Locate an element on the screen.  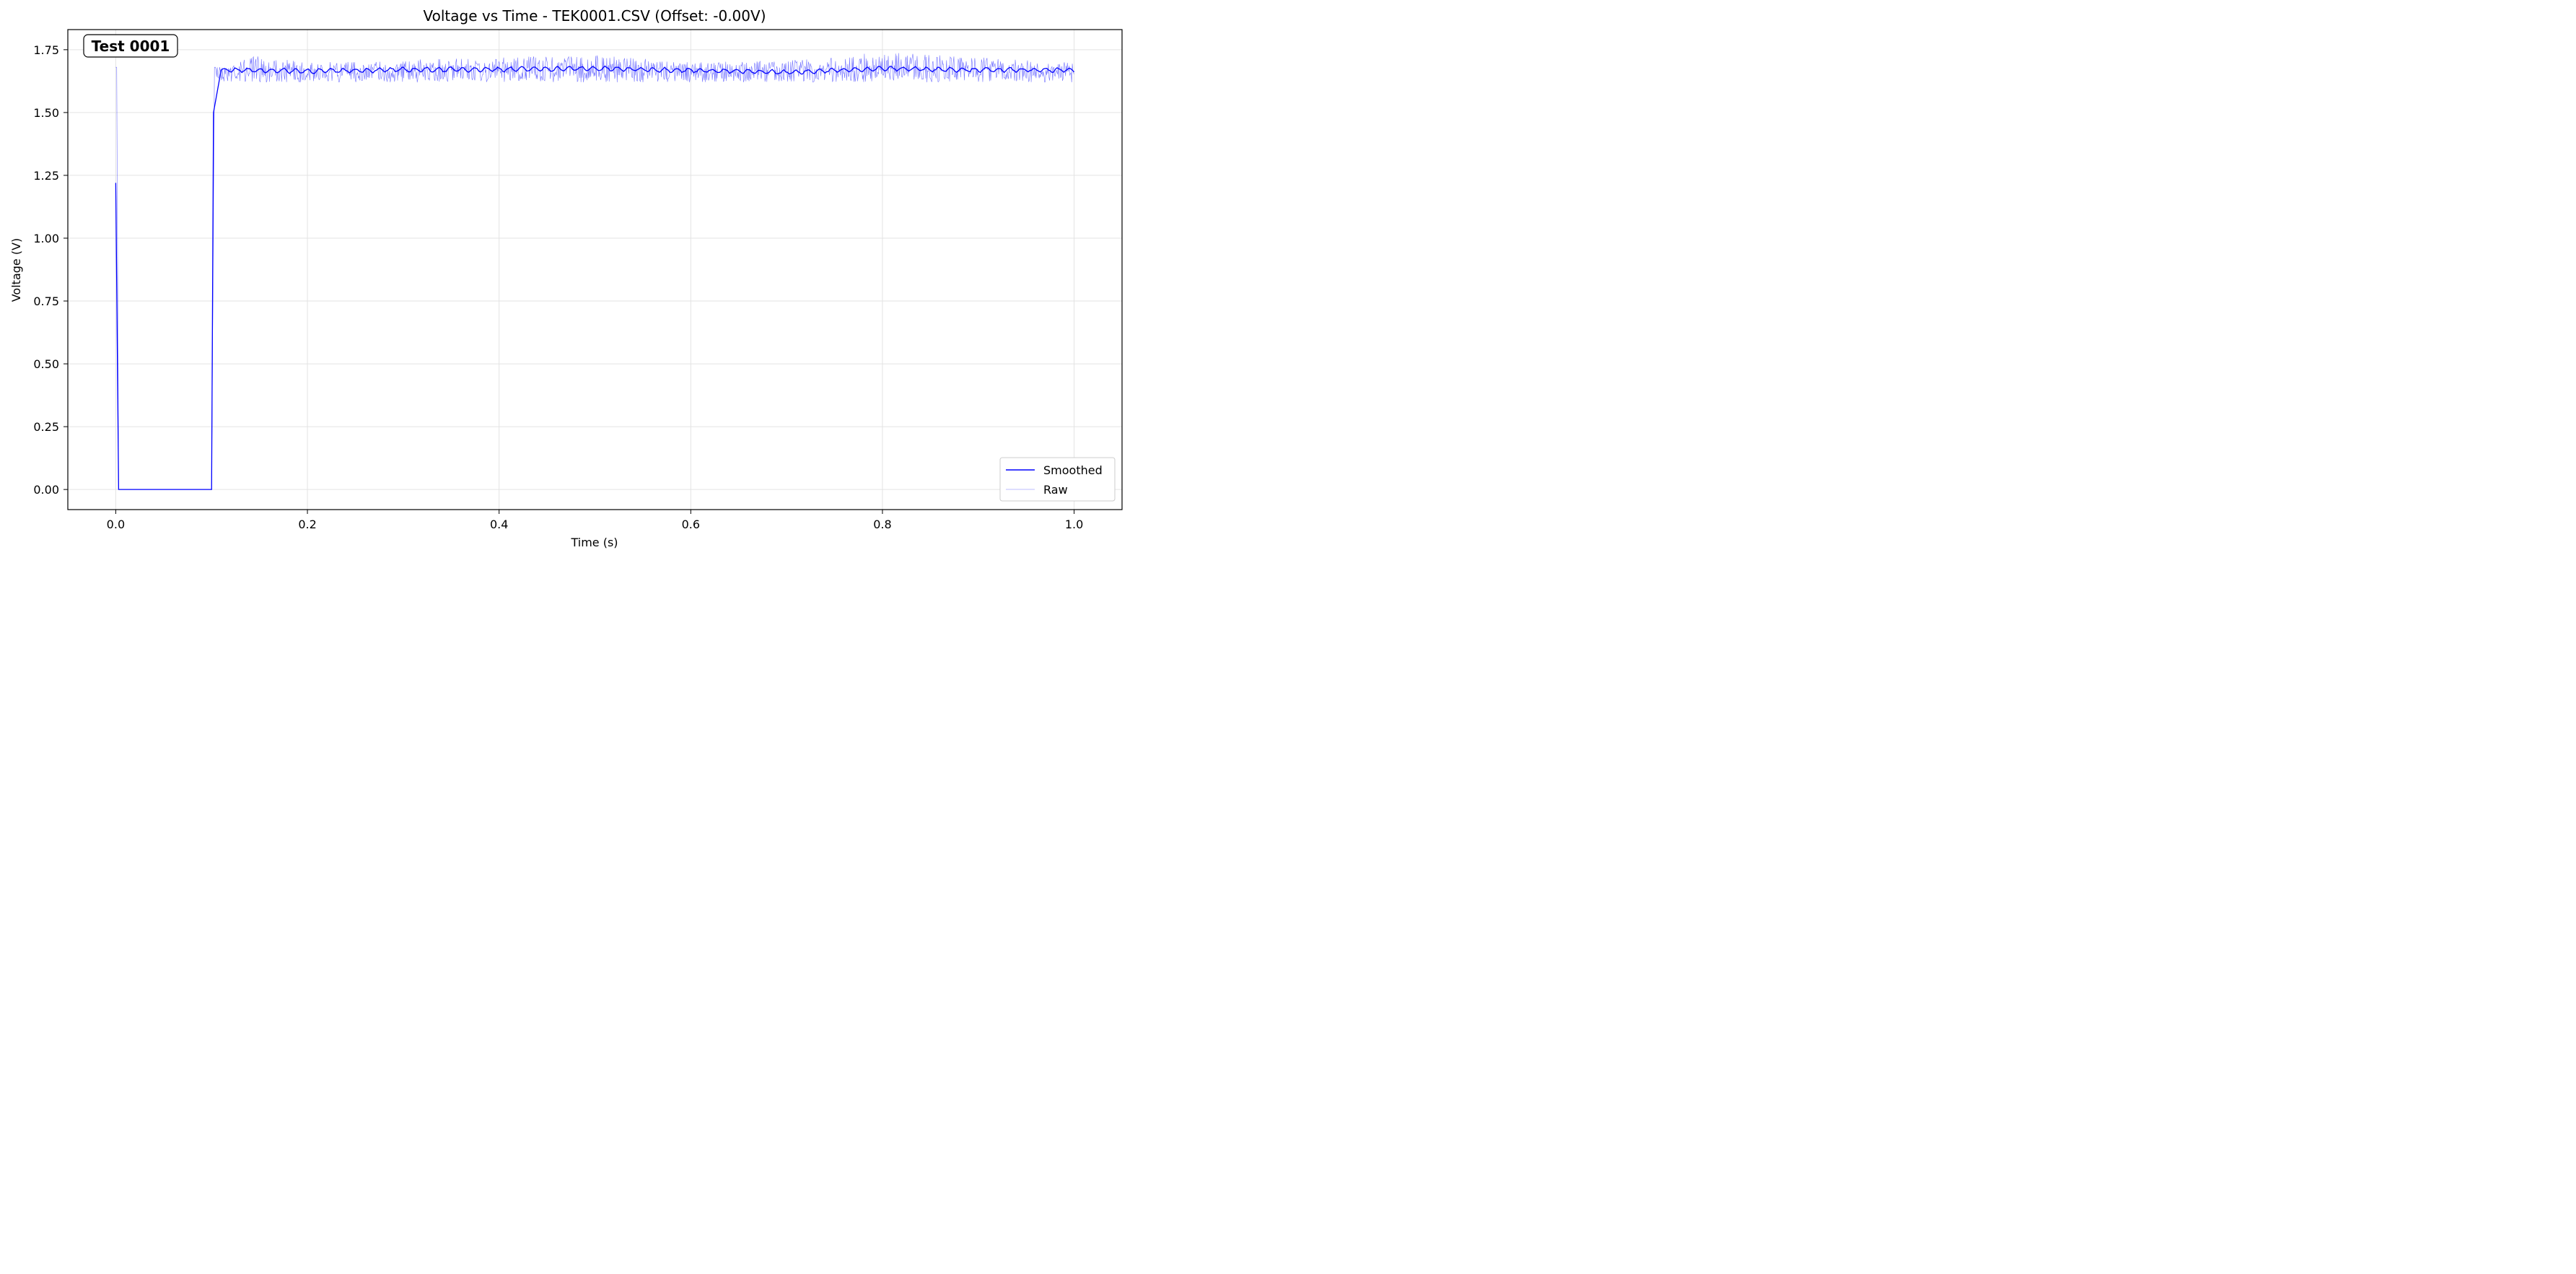
x-tick-label: 1.0 is located at coordinates (1074, 524).